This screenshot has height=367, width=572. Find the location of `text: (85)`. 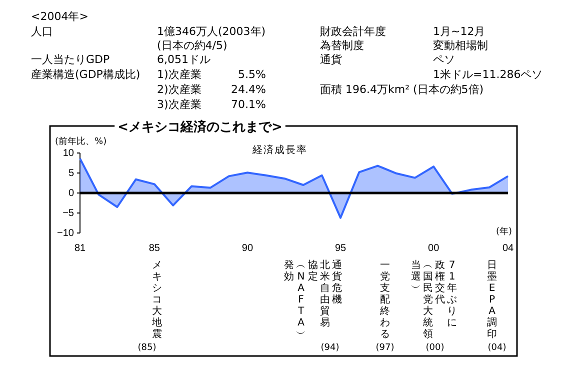

text: (85) is located at coordinates (147, 348).